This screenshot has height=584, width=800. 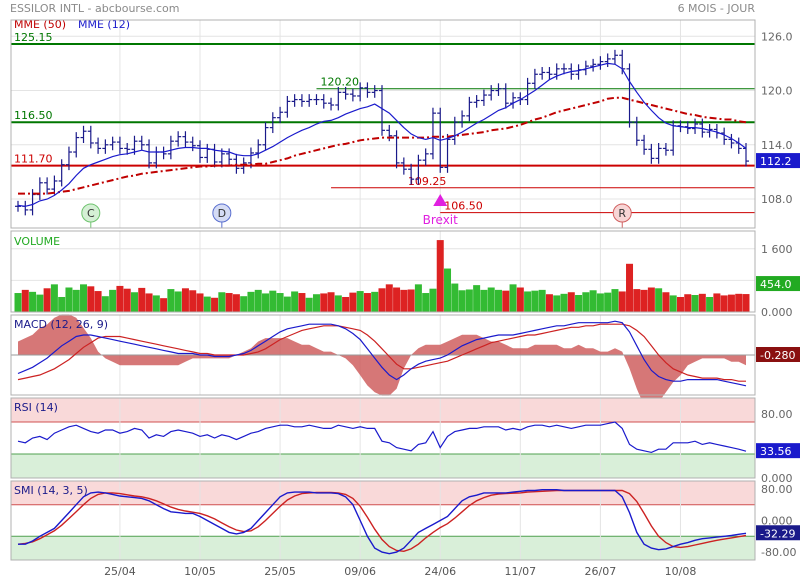 I want to click on price-y-tick-label: 114.0, so click(x=777, y=145).